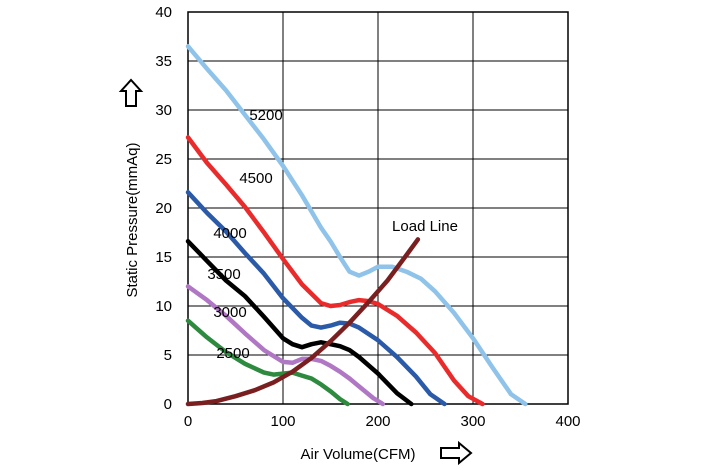 The image size is (720, 470). What do you see at coordinates (163, 12) in the screenshot?
I see `y-tick-label-8: 40` at bounding box center [163, 12].